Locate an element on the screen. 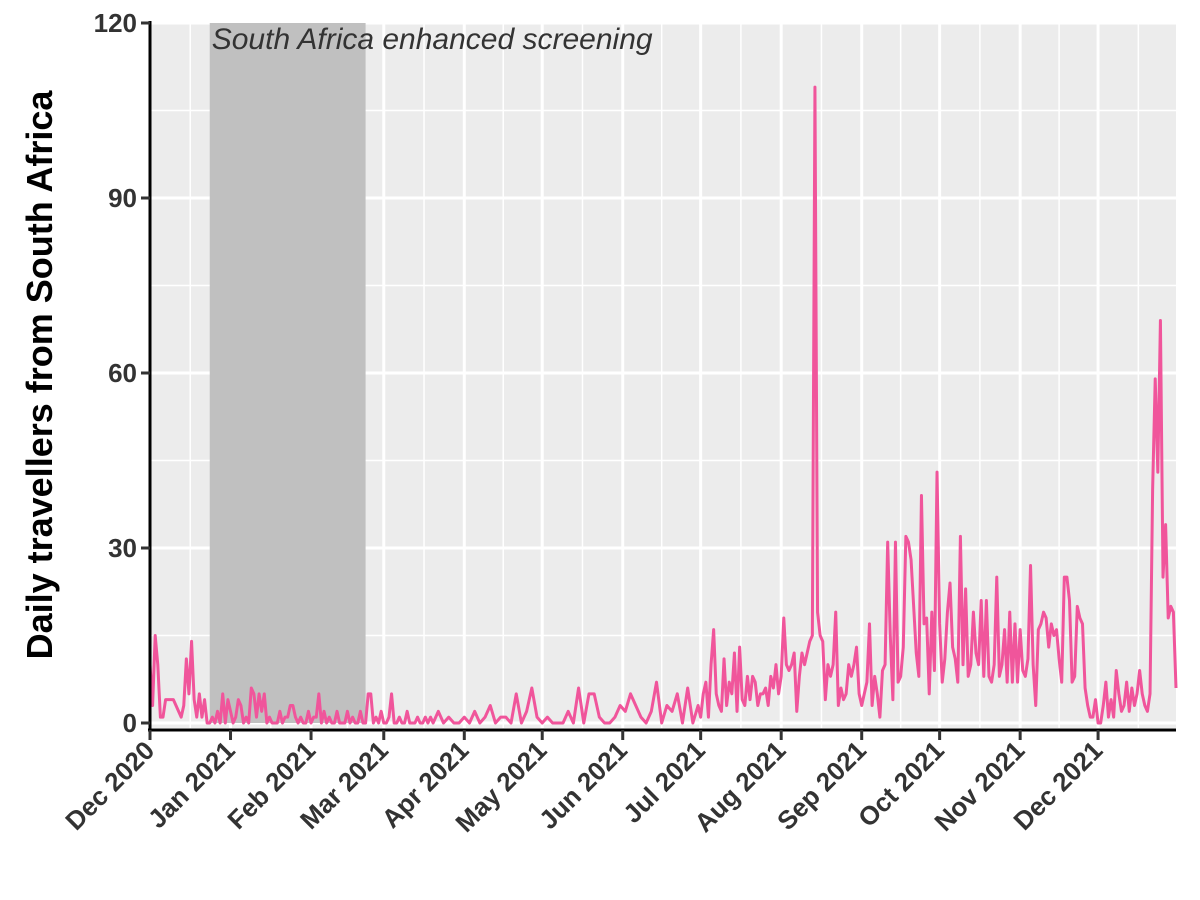 This screenshot has height=900, width=1200. y-tick-label: 30 is located at coordinates (122, 548).